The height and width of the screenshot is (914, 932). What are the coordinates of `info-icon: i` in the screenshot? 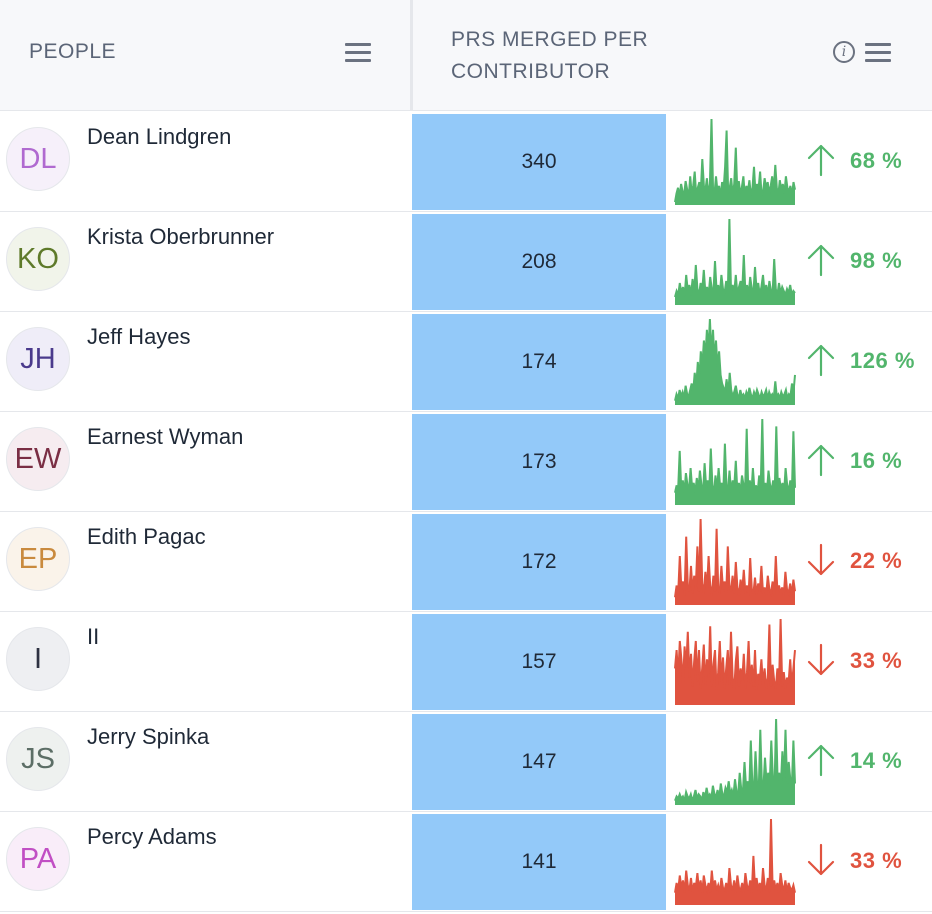 It's located at (844, 52).